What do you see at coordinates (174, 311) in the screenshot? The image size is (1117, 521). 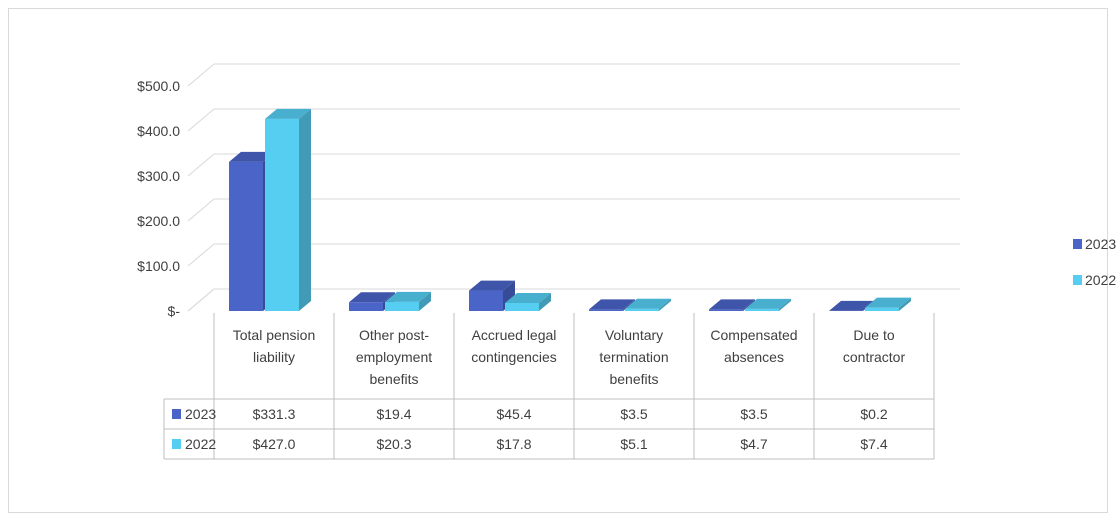 I see `y-tick-label: $-` at bounding box center [174, 311].